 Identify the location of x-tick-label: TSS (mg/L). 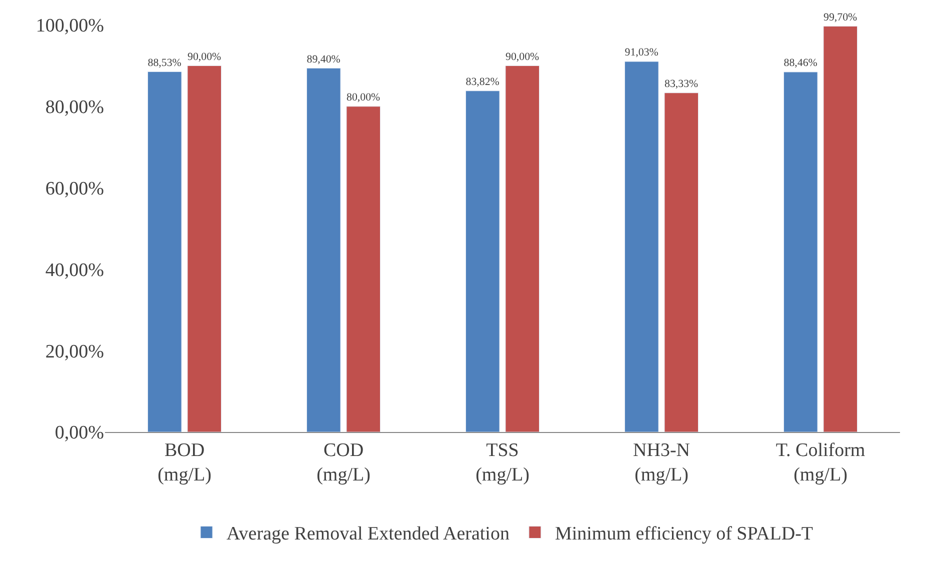
(503, 463).